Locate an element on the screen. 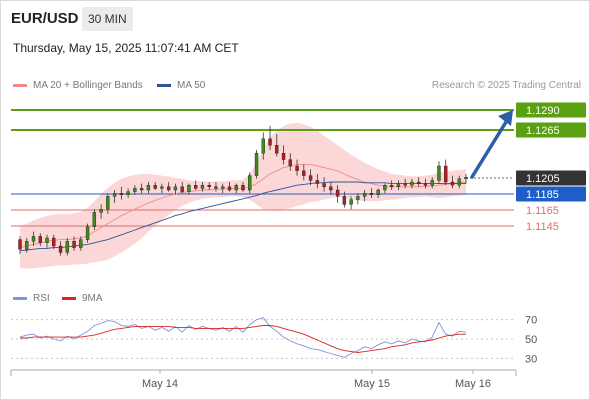 This screenshot has height=400, width=590. forecast-arrow-shaft is located at coordinates (489, 149).